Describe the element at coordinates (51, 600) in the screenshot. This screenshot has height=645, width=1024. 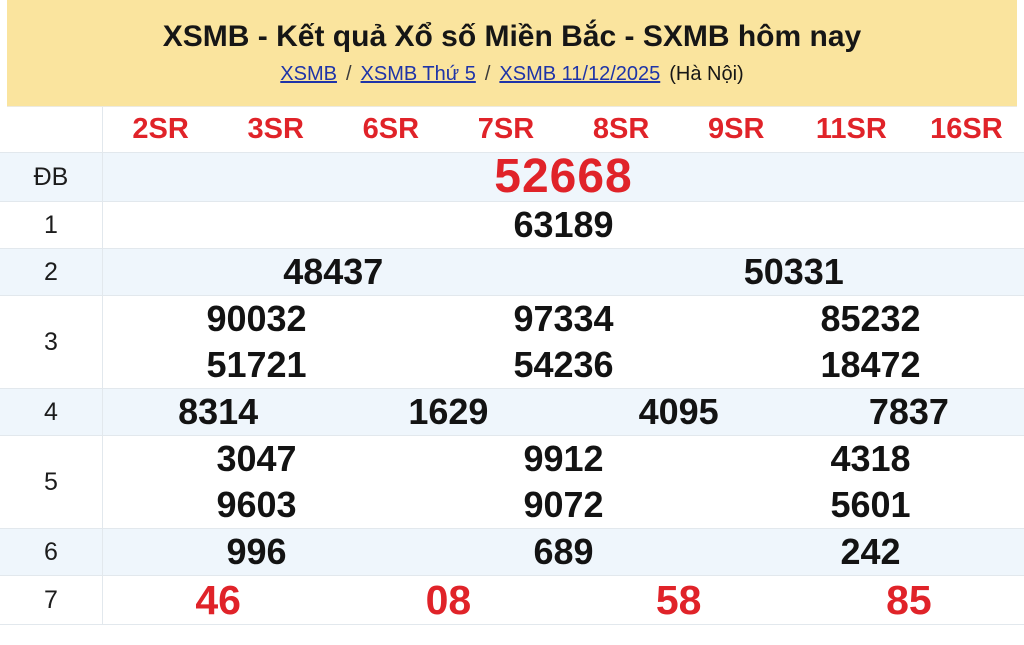
I see `row-label: 7` at that location.